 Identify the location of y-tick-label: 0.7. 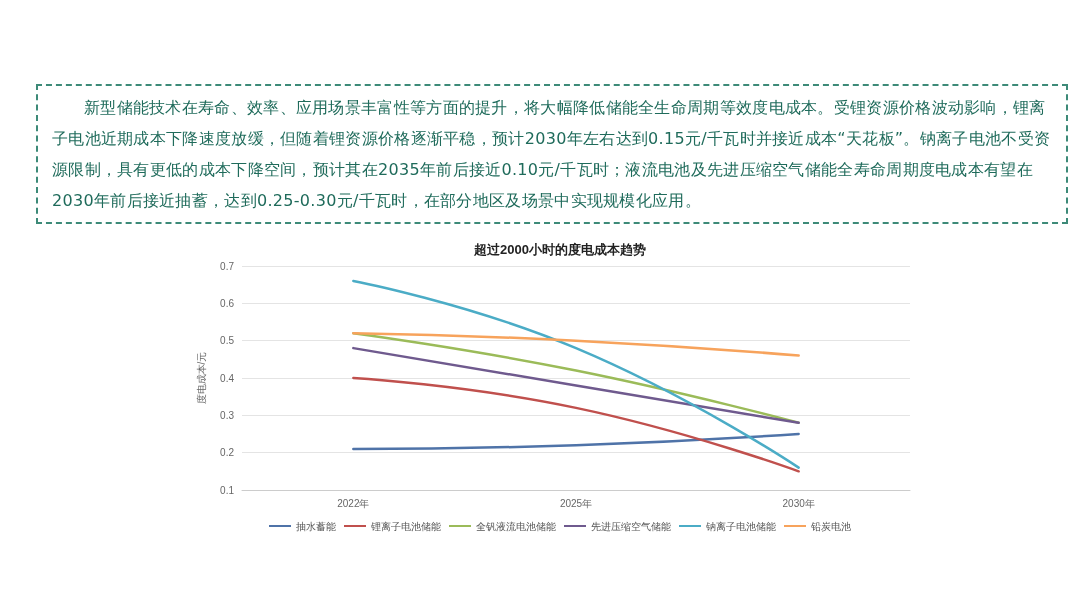
(227, 266).